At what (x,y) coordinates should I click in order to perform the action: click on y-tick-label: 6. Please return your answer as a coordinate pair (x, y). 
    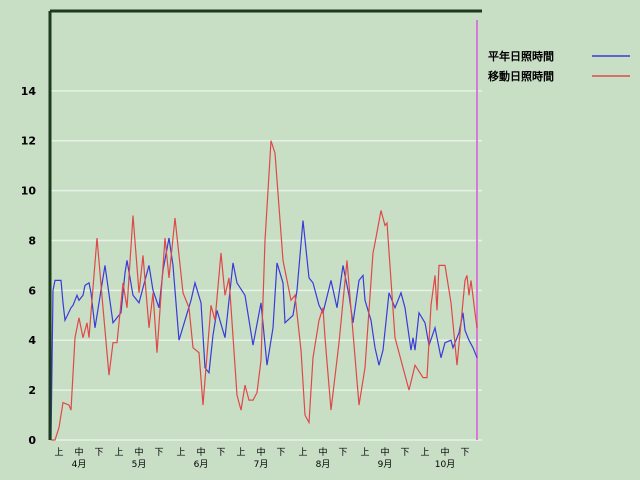
    Looking at the image, I should click on (32, 290).